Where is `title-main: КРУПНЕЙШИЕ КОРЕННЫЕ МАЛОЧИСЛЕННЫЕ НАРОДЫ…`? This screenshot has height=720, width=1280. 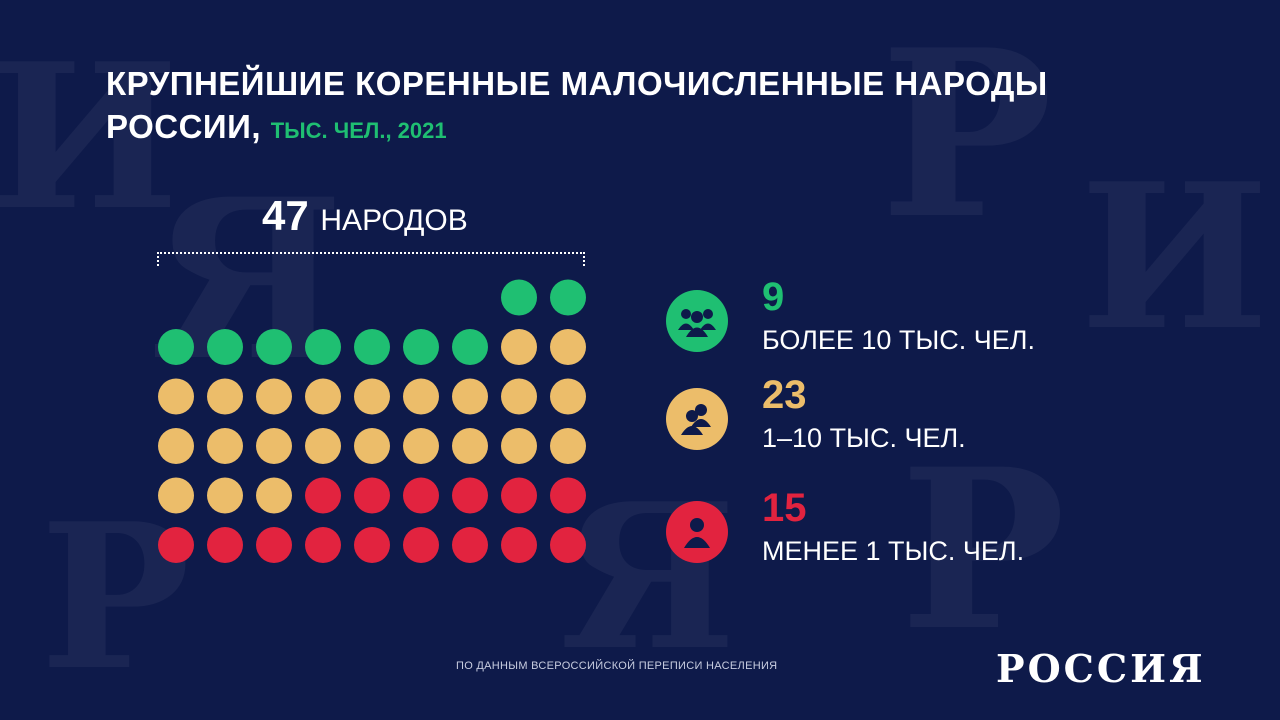
title-main: КРУПНЕЙШИЕ КОРЕННЫЕ МАЛОЧИСЛЕННЫЕ НАРОДЫ… is located at coordinates (577, 105).